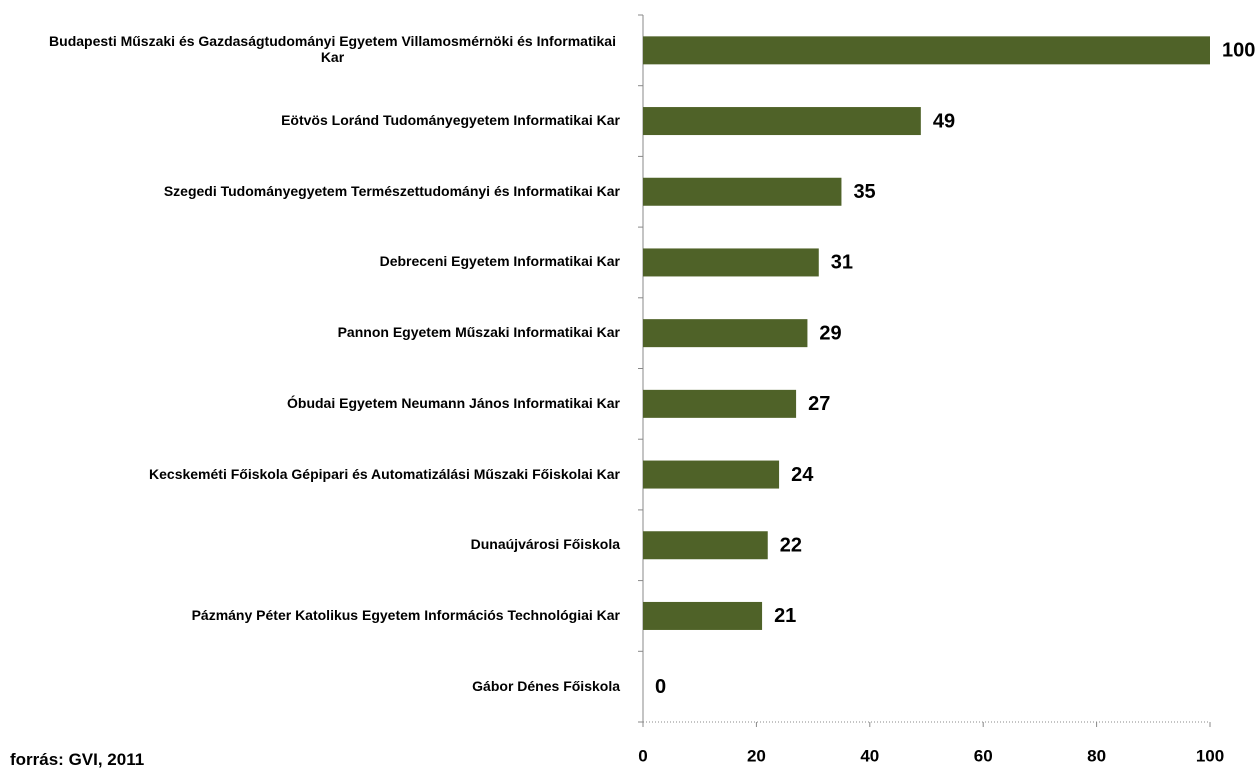  I want to click on category-label-row: Gábor Dénes Főiskola, so click(320, 687).